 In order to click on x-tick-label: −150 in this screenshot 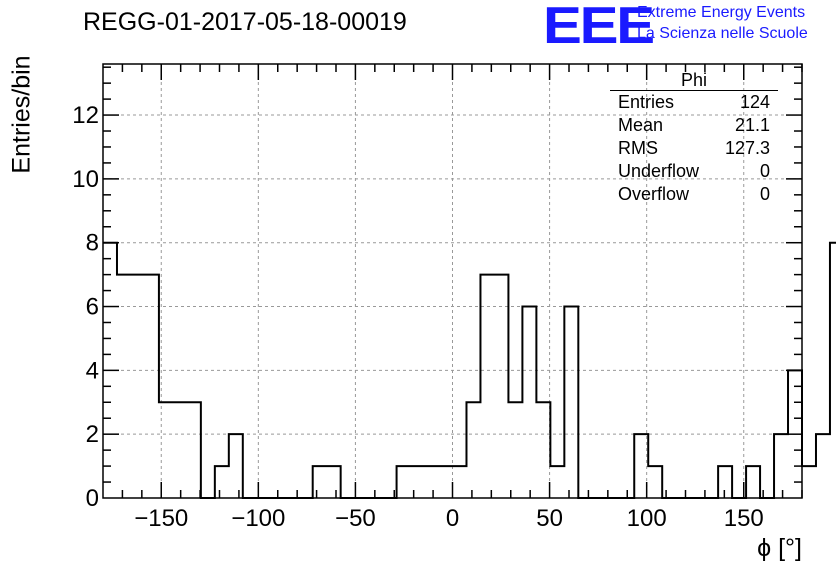, I will do `click(161, 518)`.